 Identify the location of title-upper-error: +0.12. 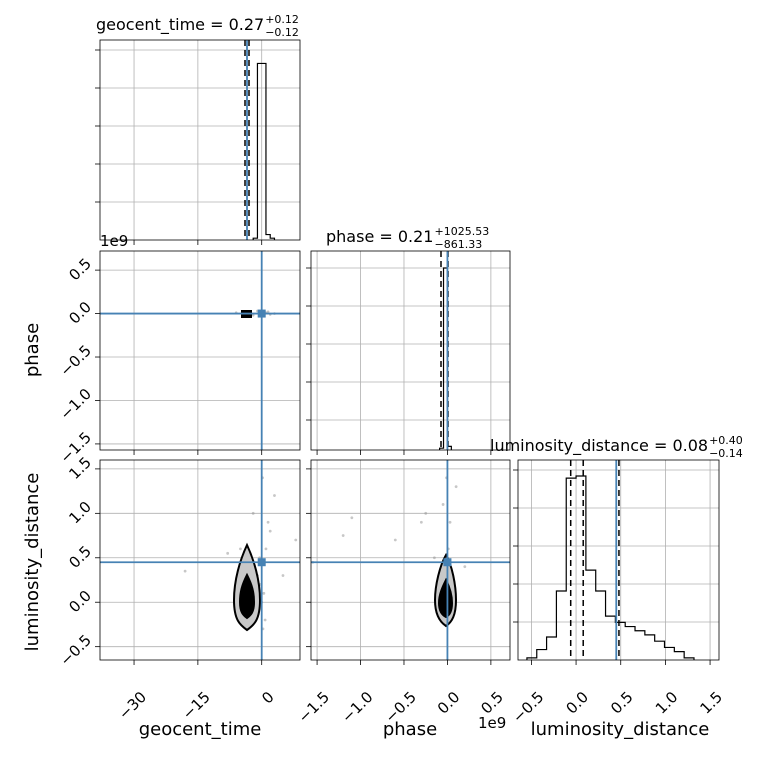
(282, 19).